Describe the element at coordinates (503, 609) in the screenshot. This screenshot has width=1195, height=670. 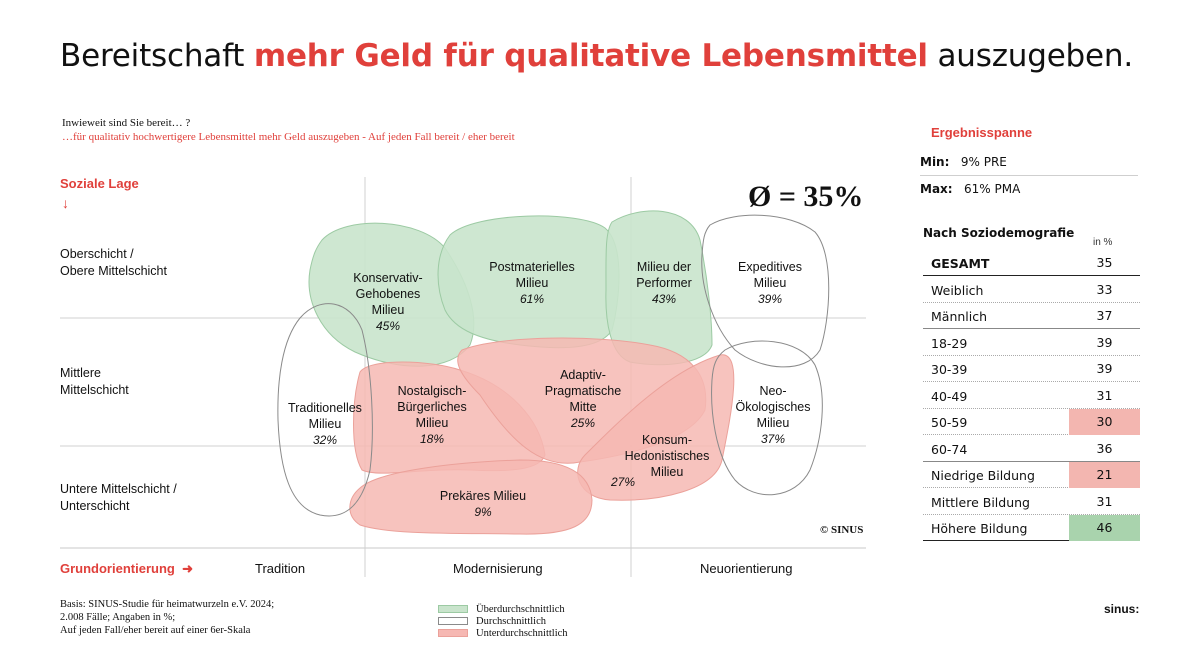
I see `legend-item-above: Überdurchschnittlich` at that location.